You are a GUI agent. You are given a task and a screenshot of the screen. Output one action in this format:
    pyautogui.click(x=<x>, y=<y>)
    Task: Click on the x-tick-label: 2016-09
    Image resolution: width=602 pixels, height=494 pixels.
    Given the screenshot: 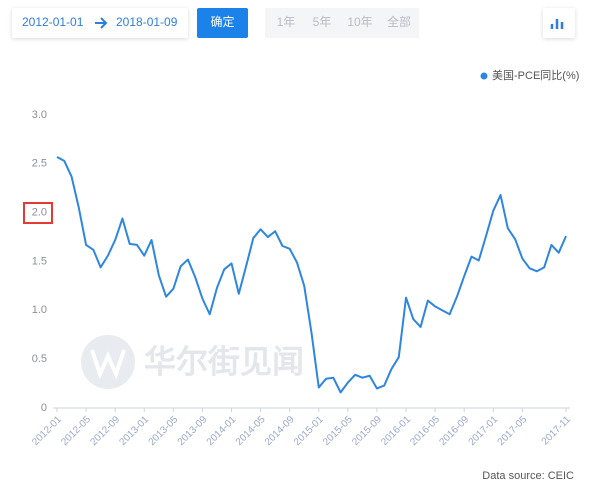 What is the action you would take?
    pyautogui.click(x=454, y=431)
    